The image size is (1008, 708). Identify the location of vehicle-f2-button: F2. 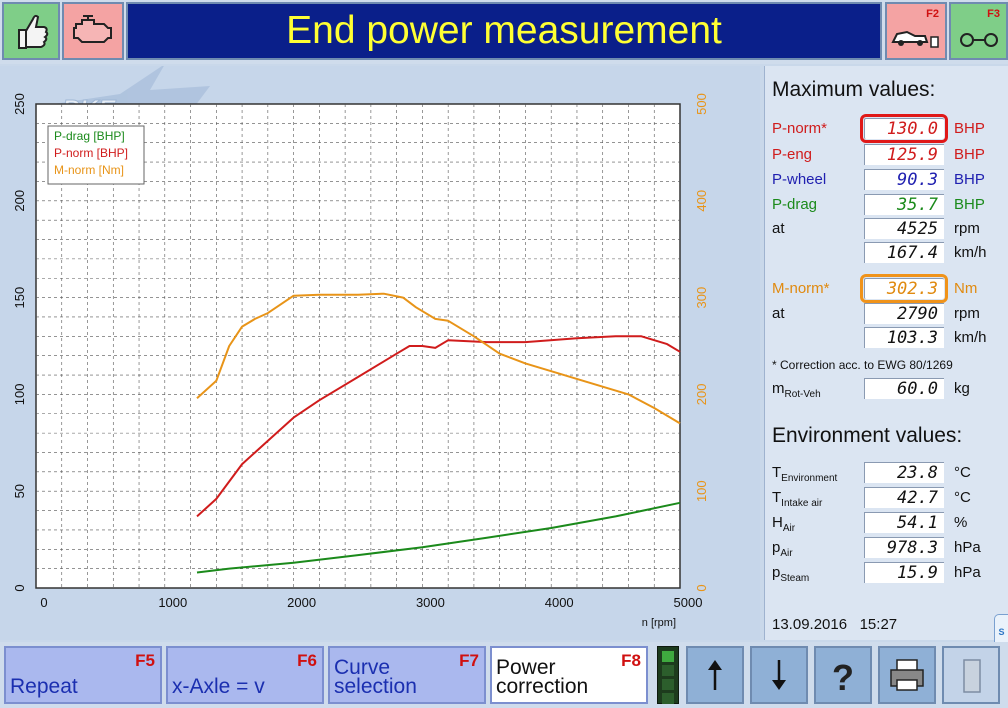
(916, 31).